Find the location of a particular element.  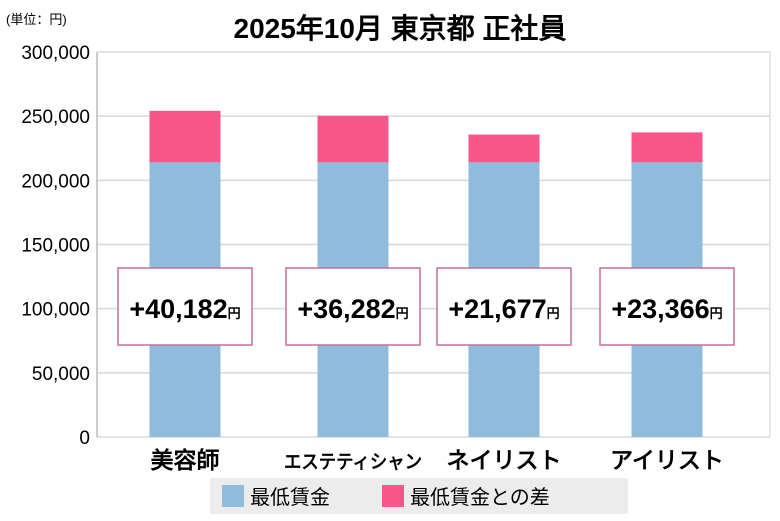

data-label-group: +21,677円 is located at coordinates (503, 309).